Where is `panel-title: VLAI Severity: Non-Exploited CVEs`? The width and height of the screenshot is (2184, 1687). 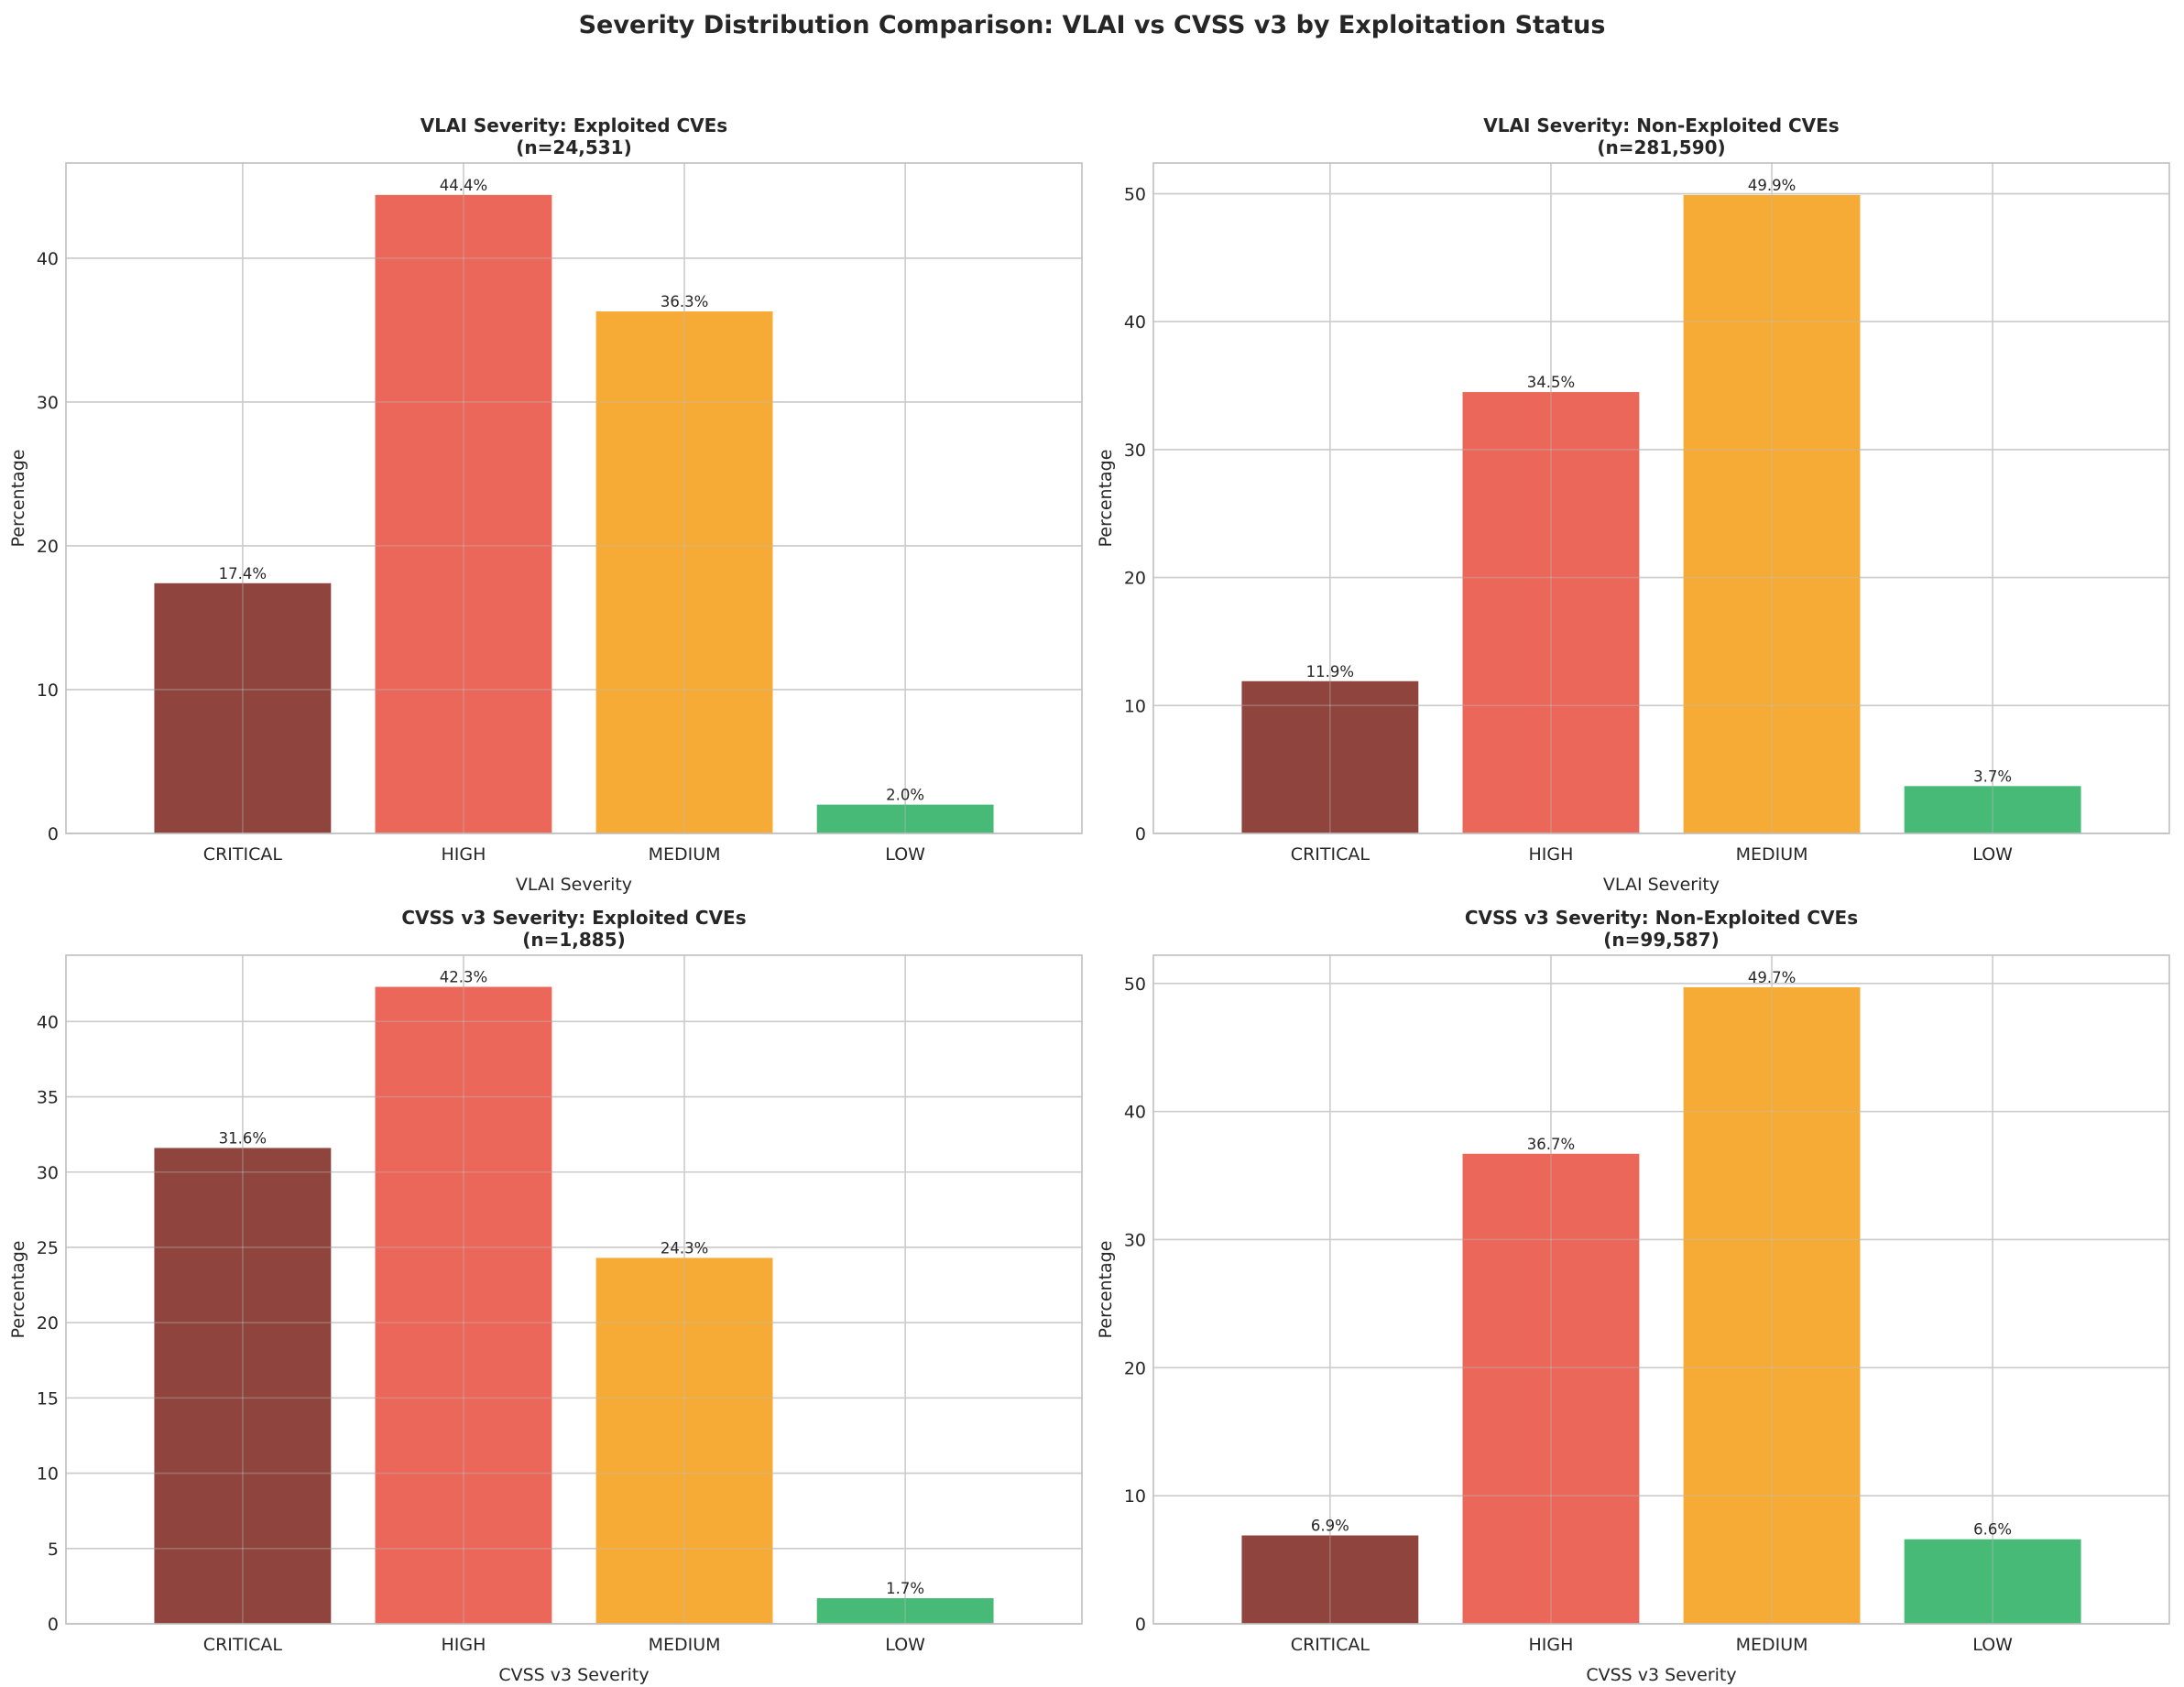
panel-title: VLAI Severity: Non-Exploited CVEs is located at coordinates (1661, 125).